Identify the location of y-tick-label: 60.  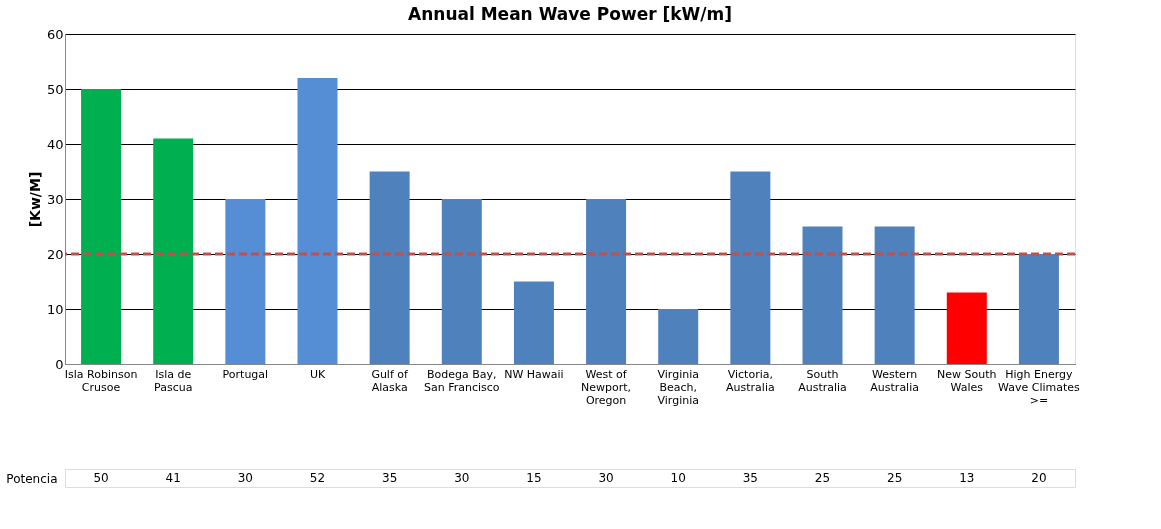
(55, 34).